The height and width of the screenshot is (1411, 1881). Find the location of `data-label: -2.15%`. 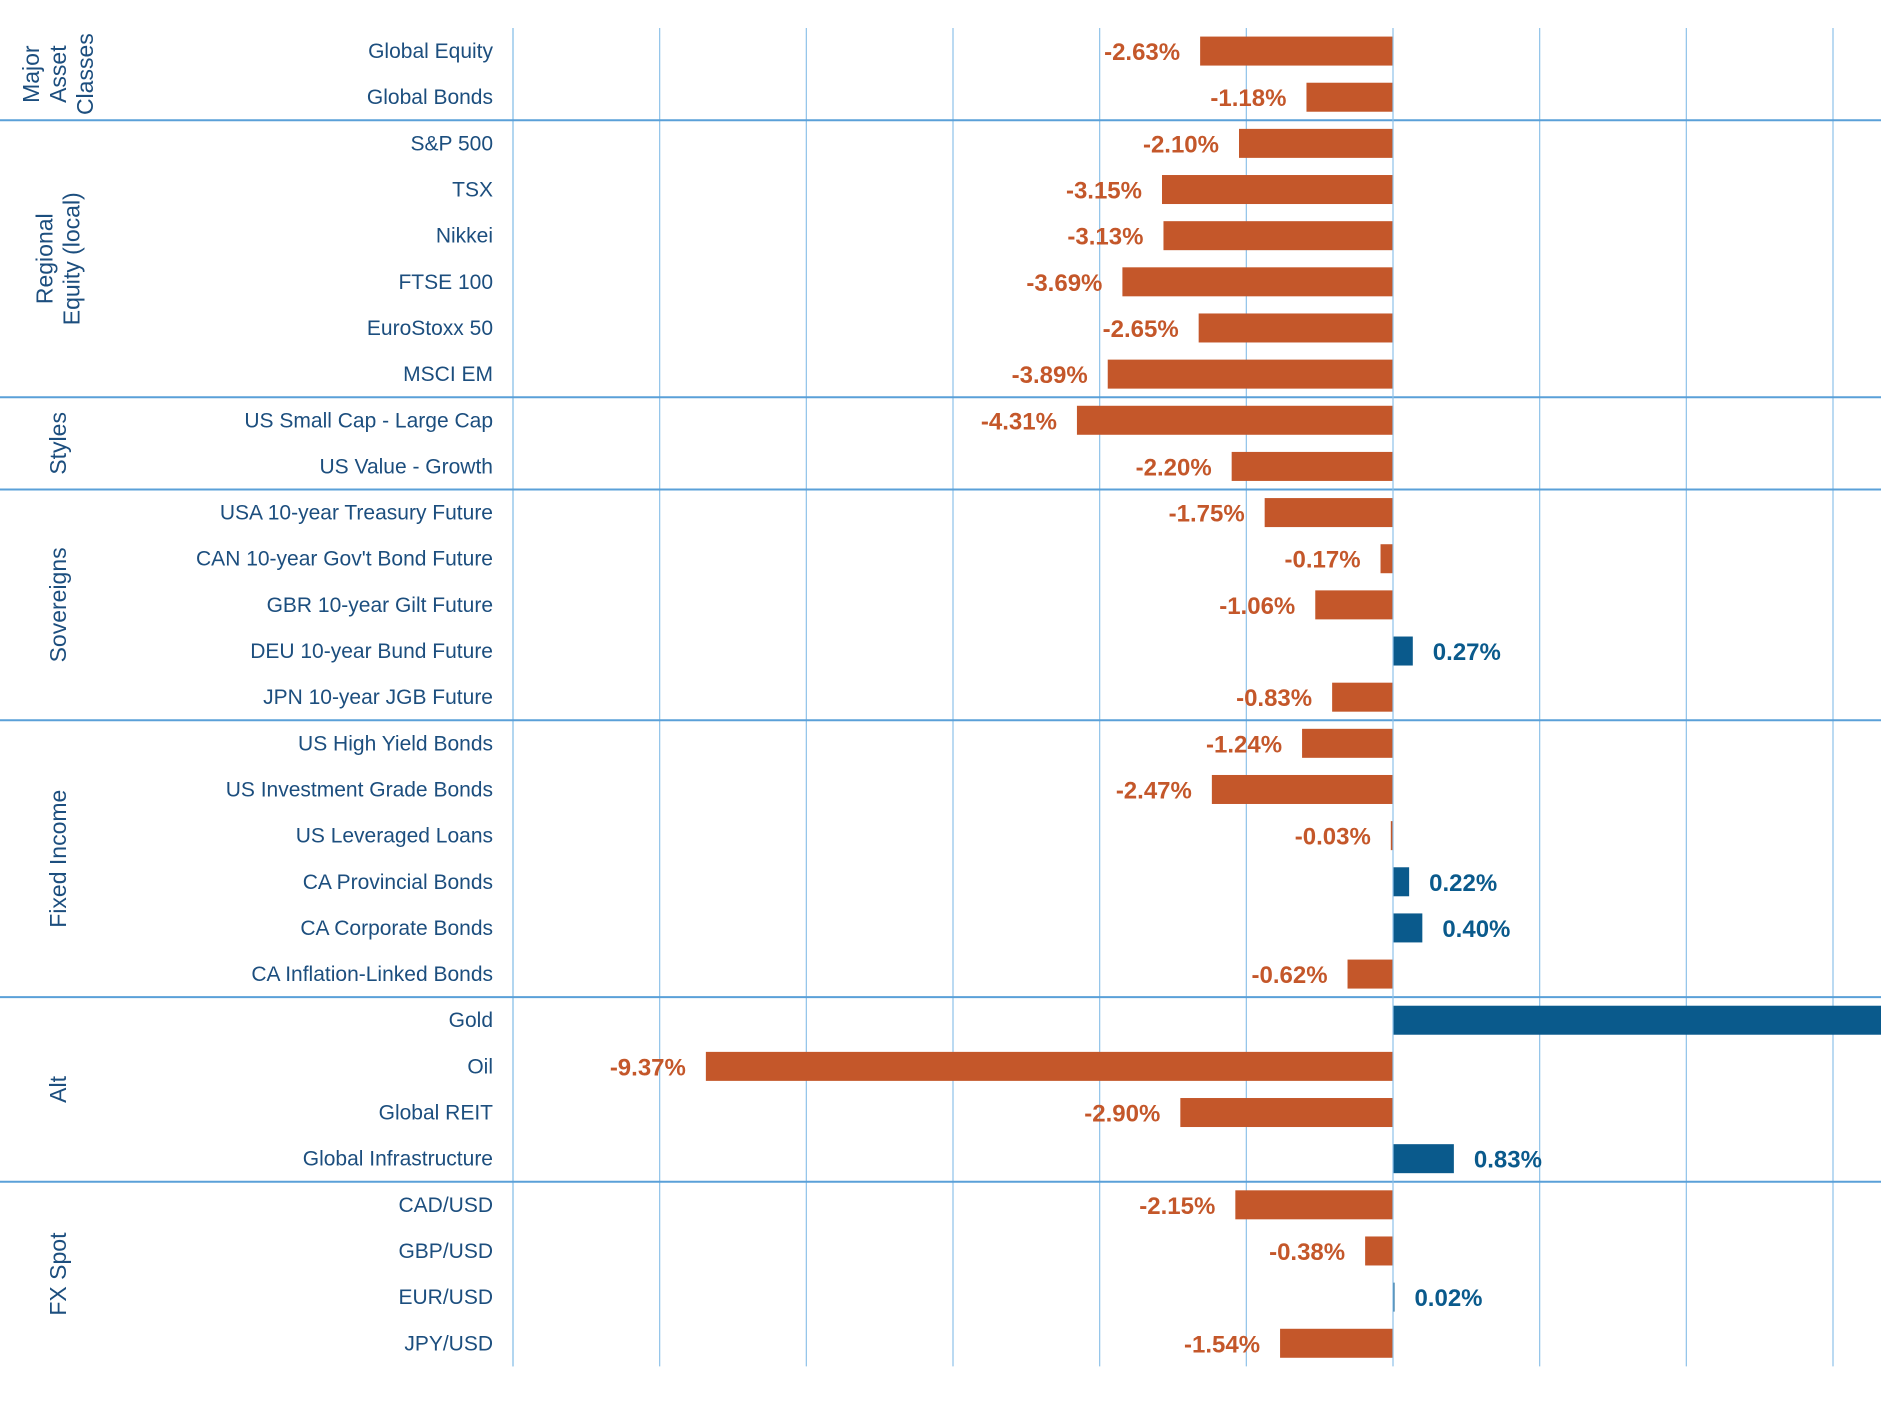

data-label: -2.15% is located at coordinates (1177, 1206).